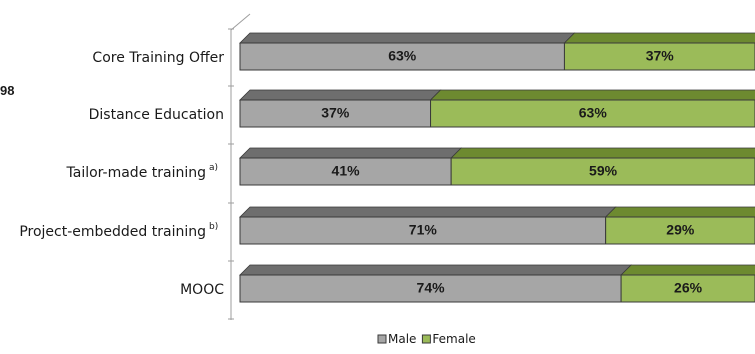 The image size is (755, 354). I want to click on data-label-male-1: 63%, so click(402, 56).